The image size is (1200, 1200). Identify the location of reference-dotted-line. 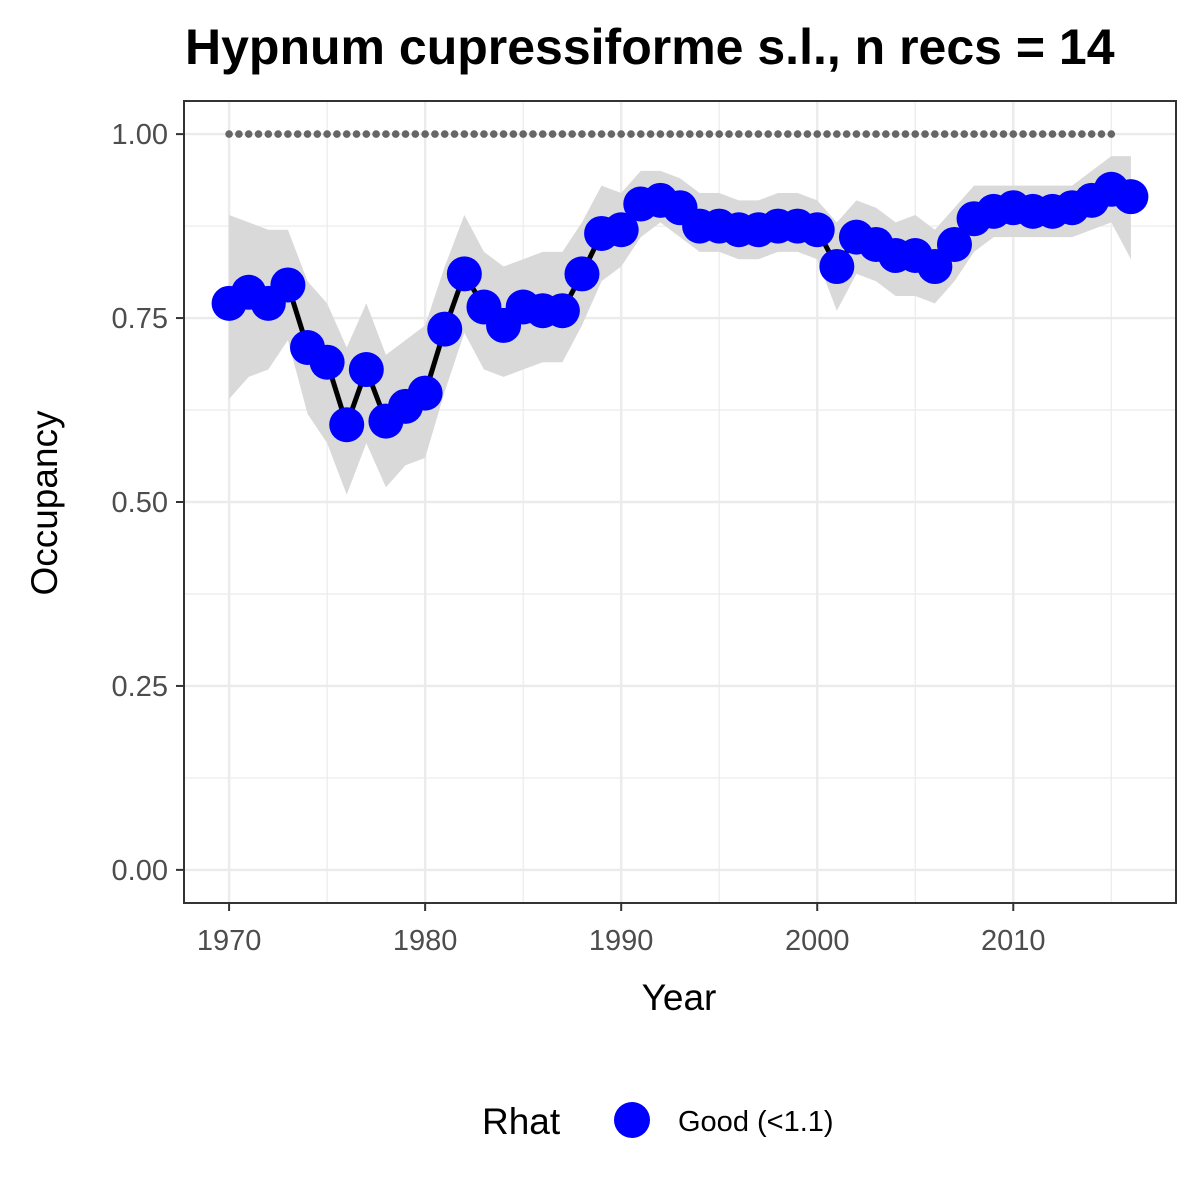
(670, 134).